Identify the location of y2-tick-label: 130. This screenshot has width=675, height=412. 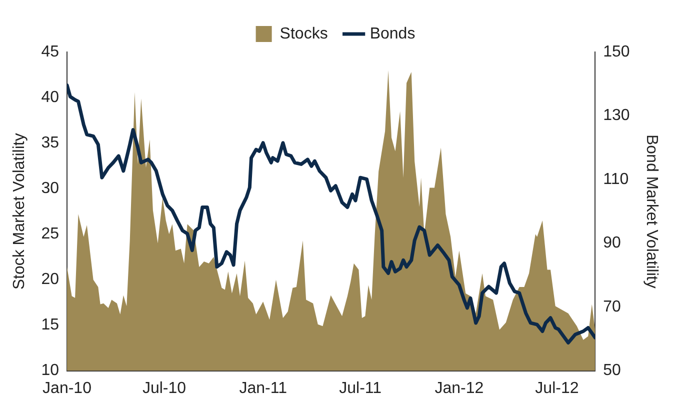
(616, 115).